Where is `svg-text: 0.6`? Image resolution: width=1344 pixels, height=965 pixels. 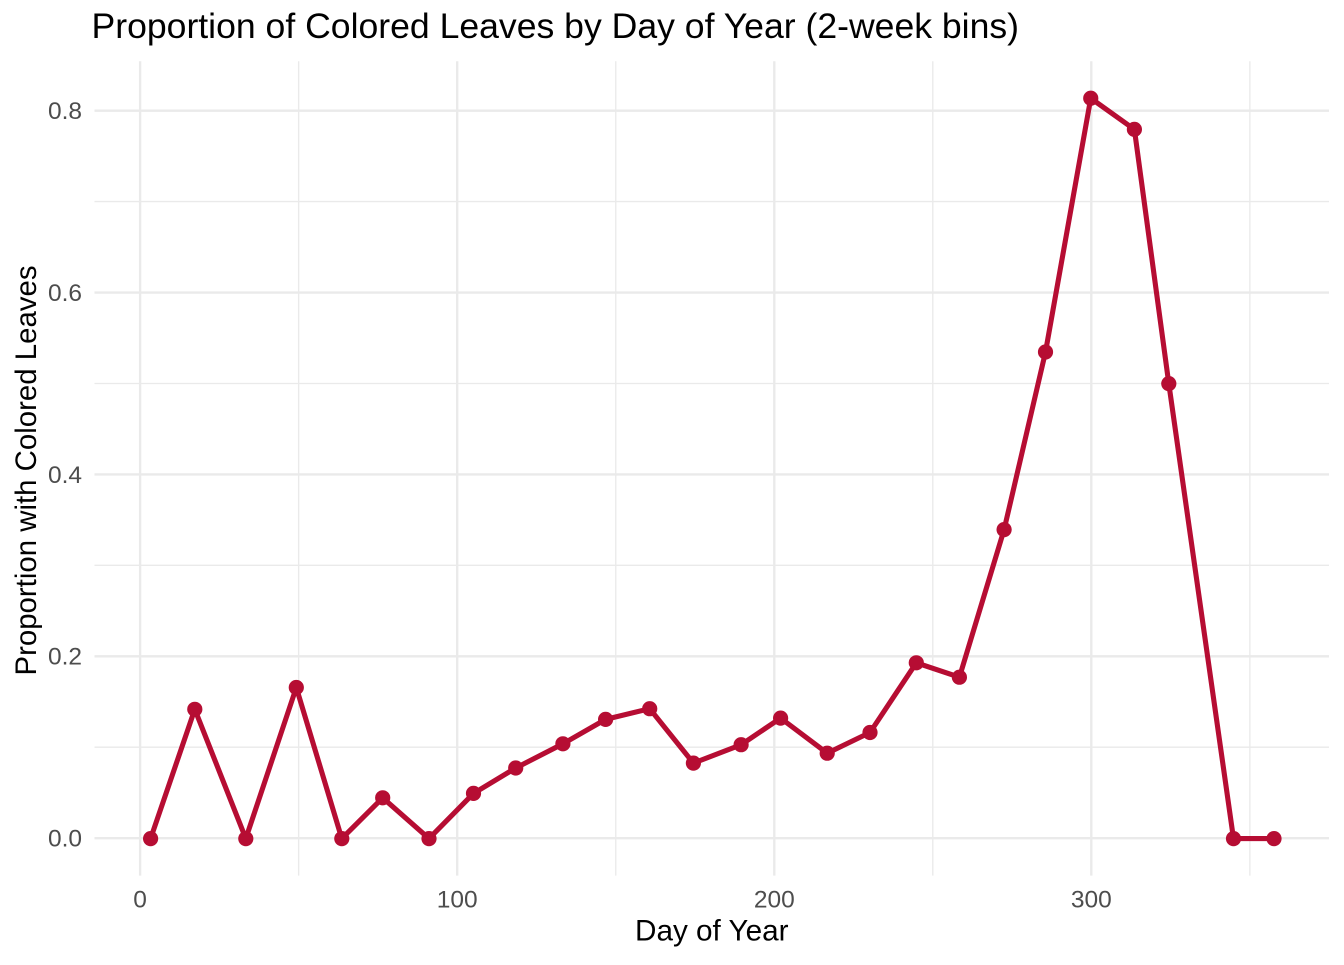
svg-text: 0.6 is located at coordinates (65, 293).